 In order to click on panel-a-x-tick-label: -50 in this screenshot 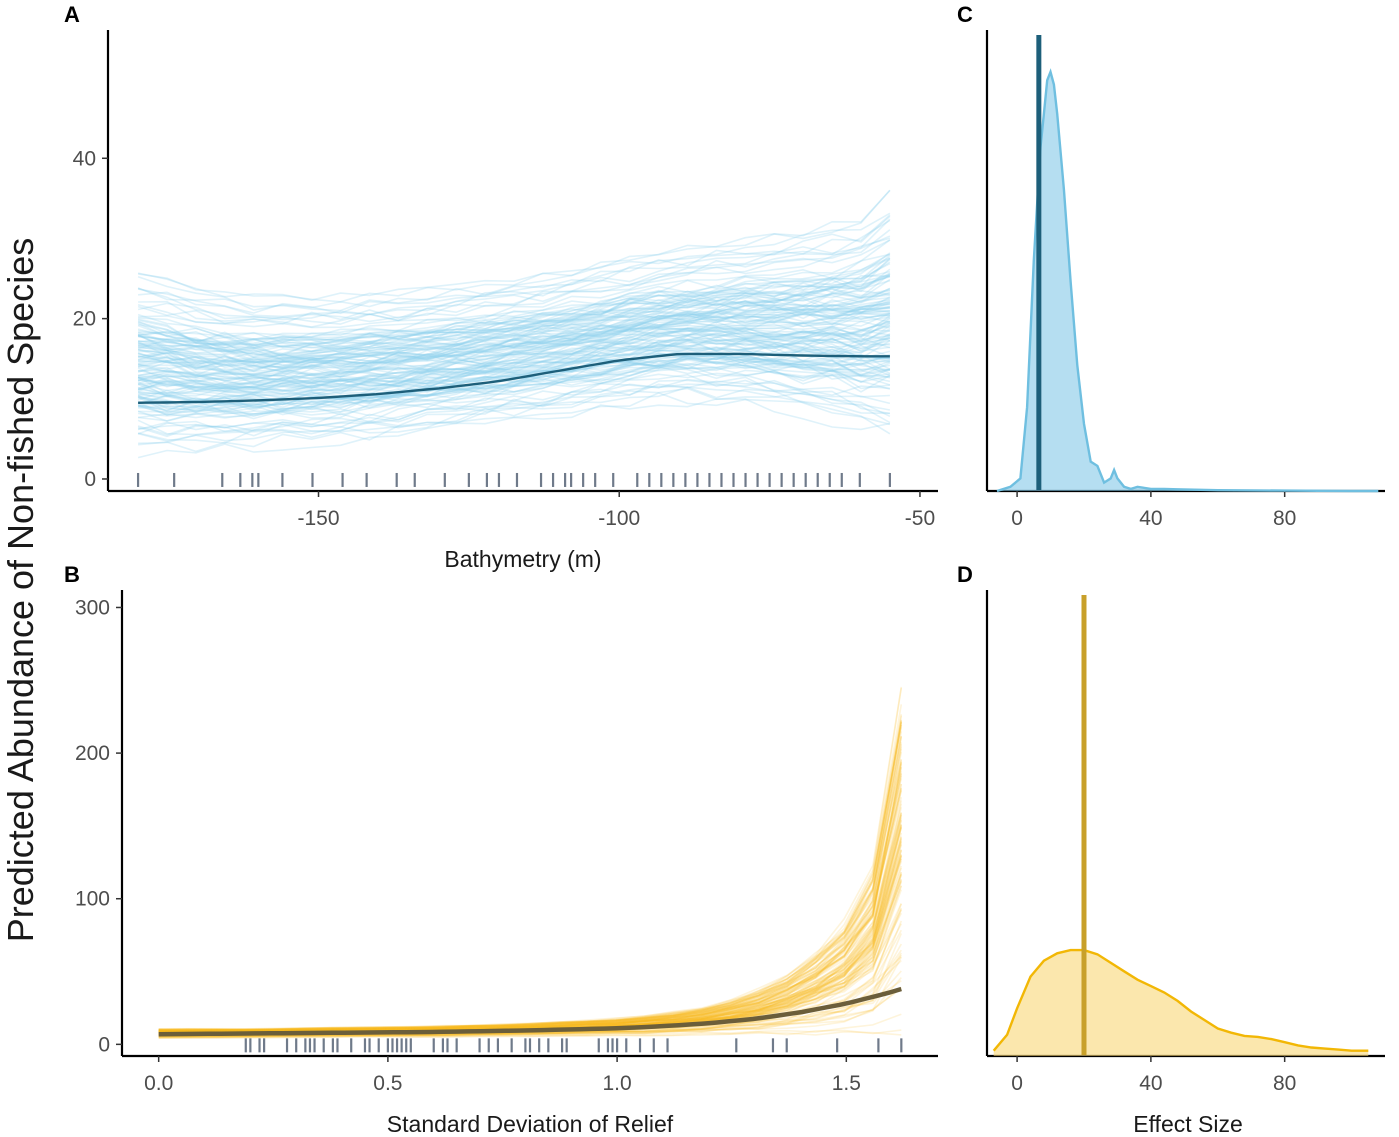, I will do `click(920, 518)`.